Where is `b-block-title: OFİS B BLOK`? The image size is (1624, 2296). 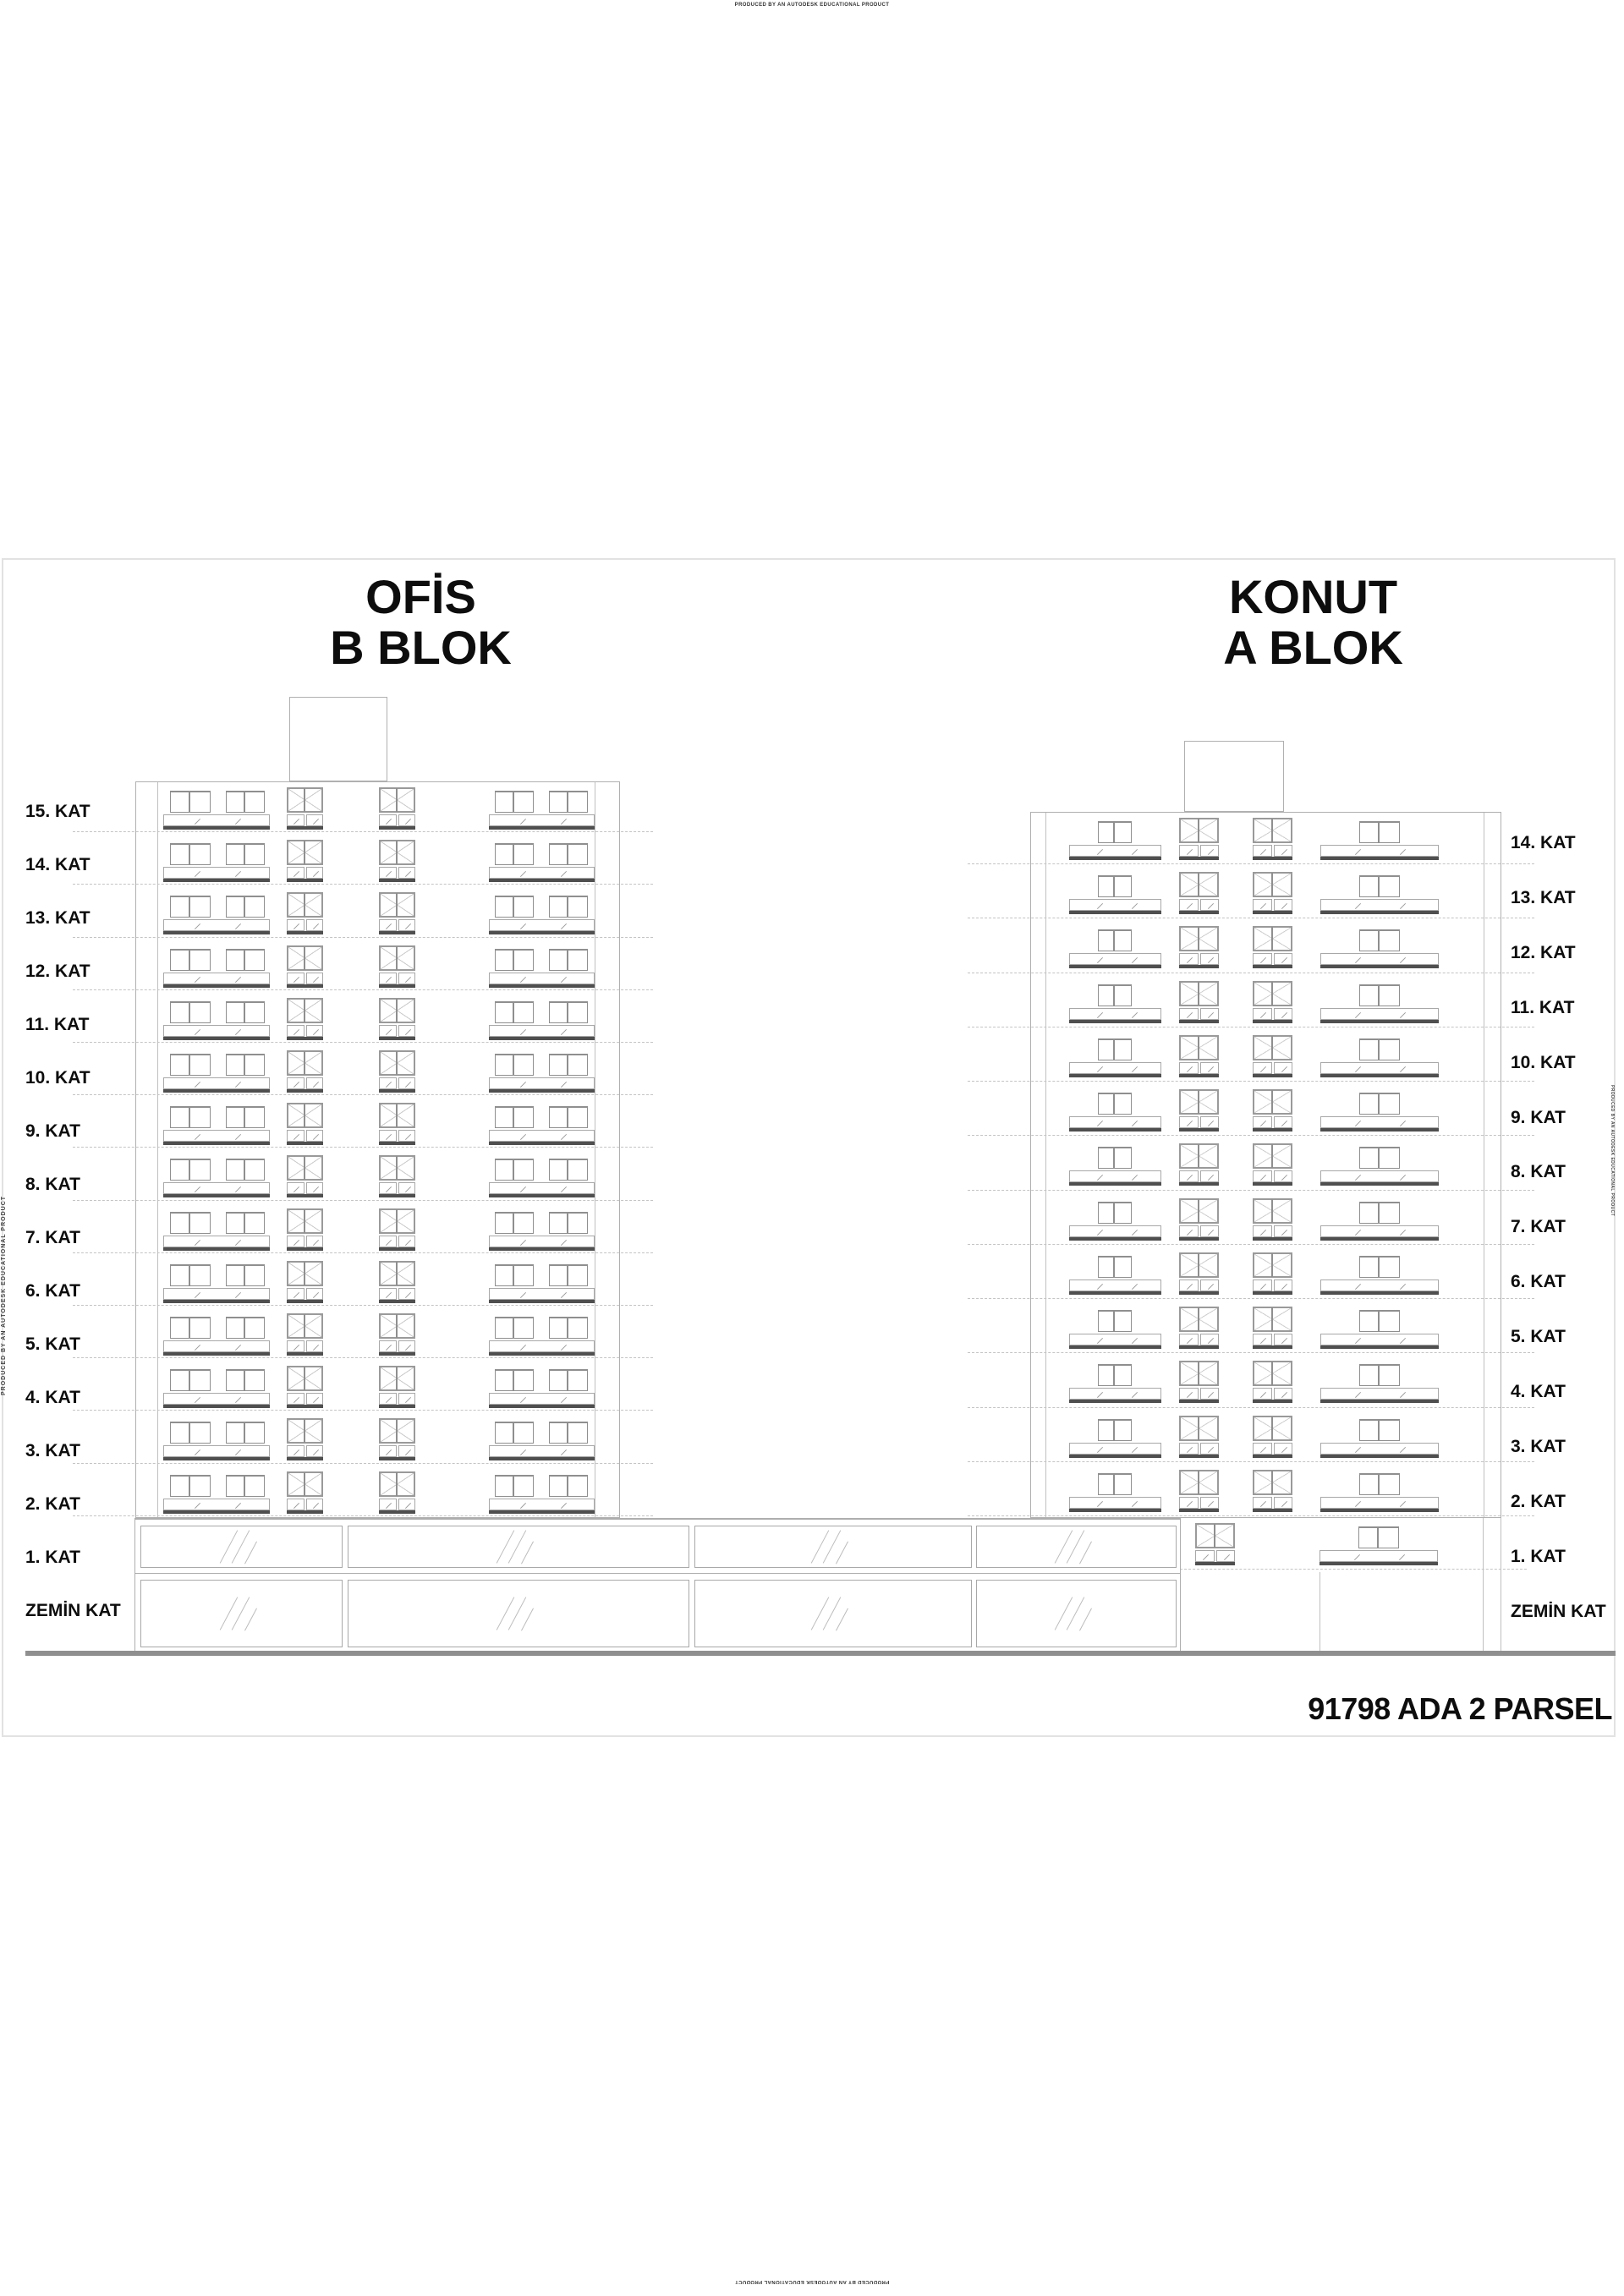 b-block-title: OFİS B BLOK is located at coordinates (421, 622).